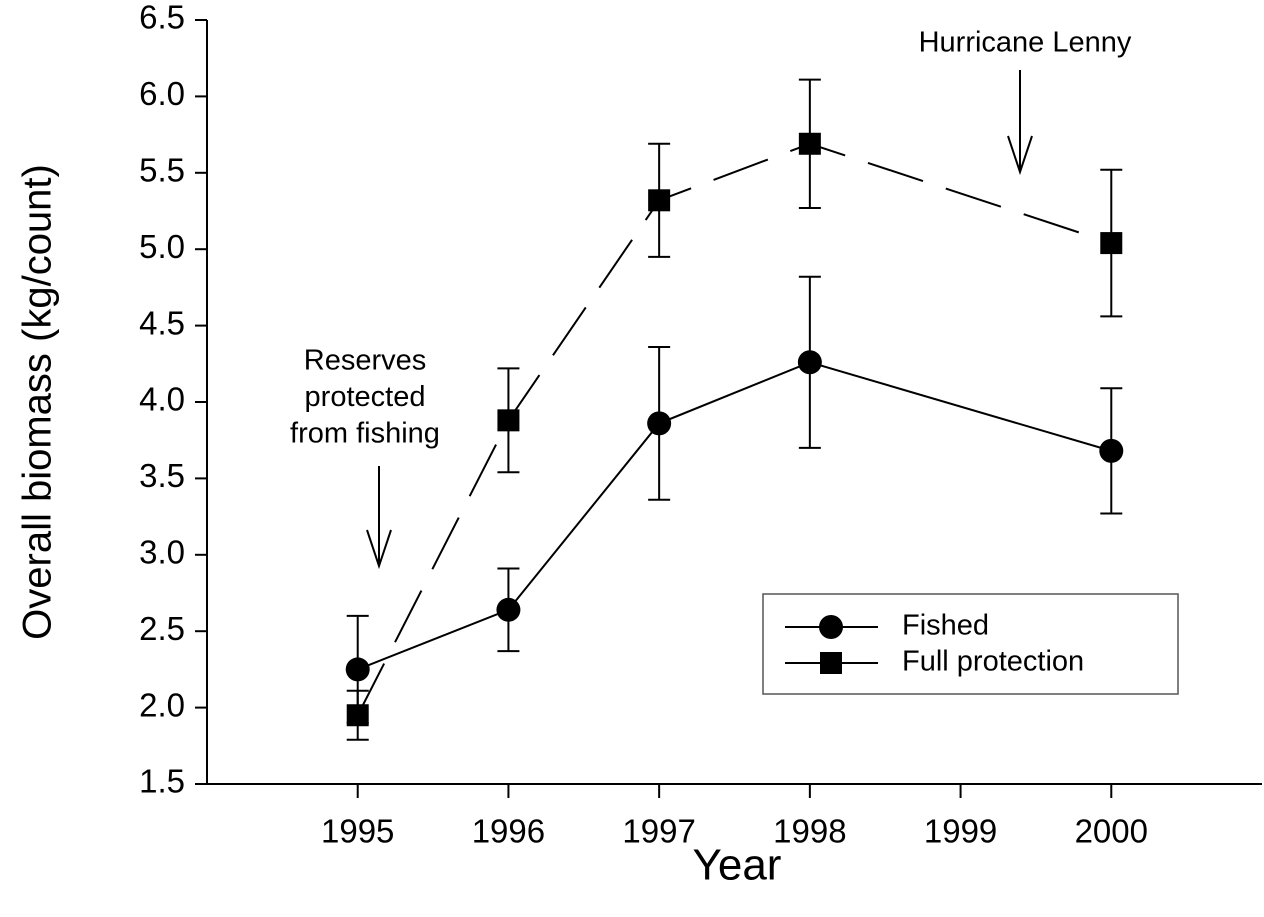  I want to click on x-tick-label: 1999, so click(960, 831).